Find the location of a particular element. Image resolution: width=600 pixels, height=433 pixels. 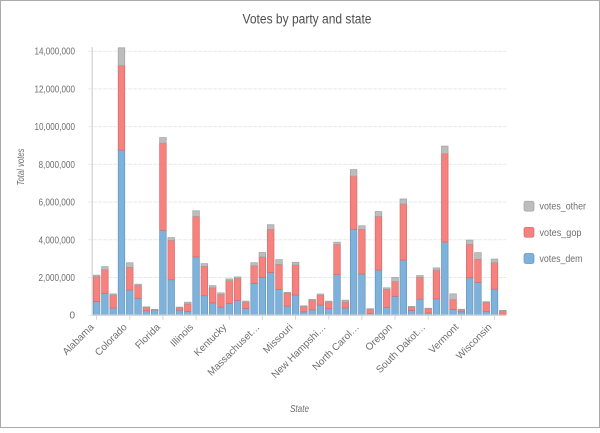

svg-text: 12,000,000 is located at coordinates (55, 89).